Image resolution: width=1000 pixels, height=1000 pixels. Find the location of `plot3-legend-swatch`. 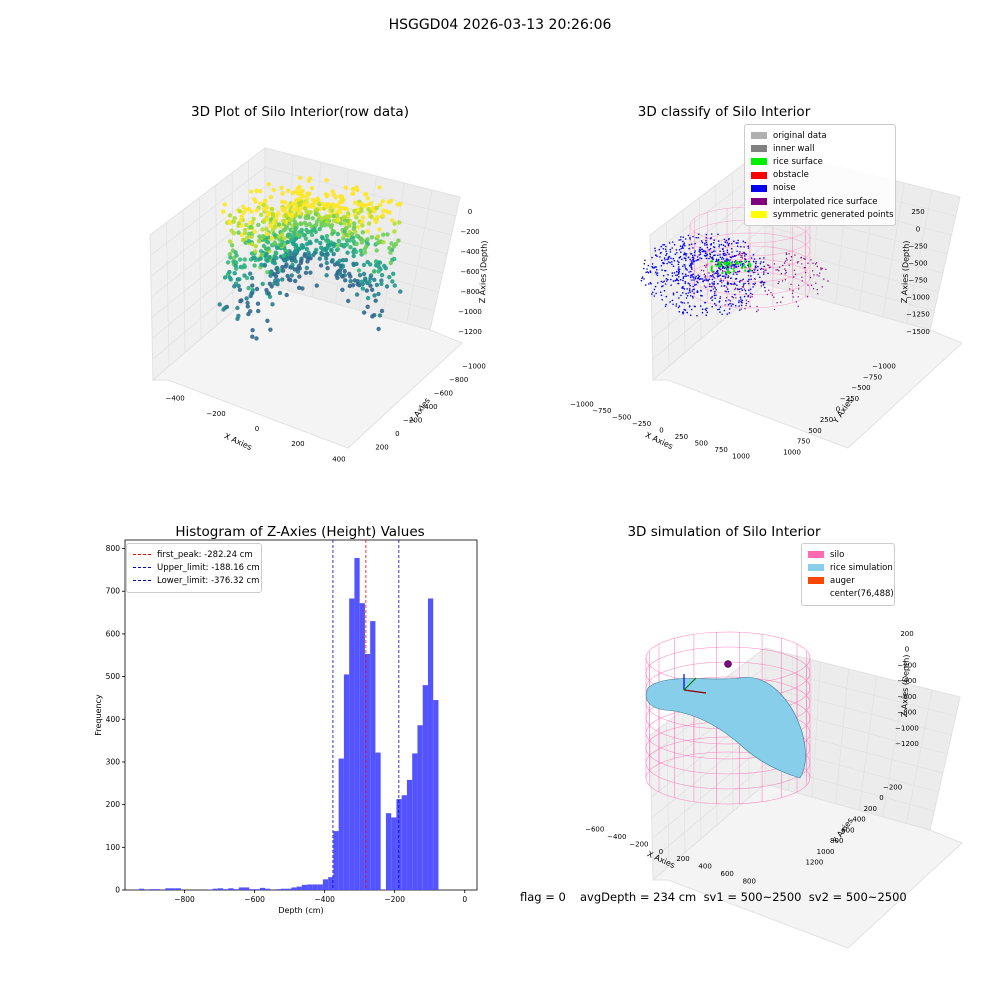

plot3-legend-swatch is located at coordinates (816, 568).